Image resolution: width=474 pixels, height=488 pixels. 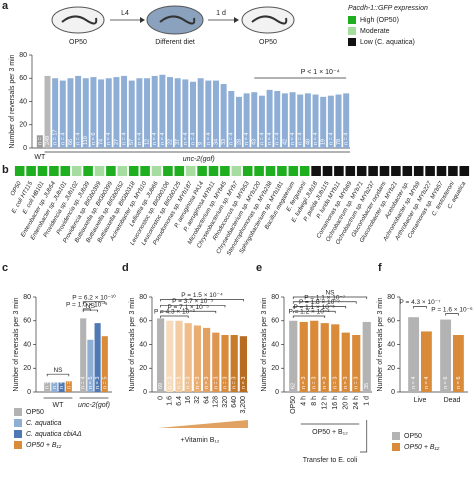 What do you see at coordinates (203, 424) in the screenshot?
I see `gradient-wedge` at bounding box center [203, 424].